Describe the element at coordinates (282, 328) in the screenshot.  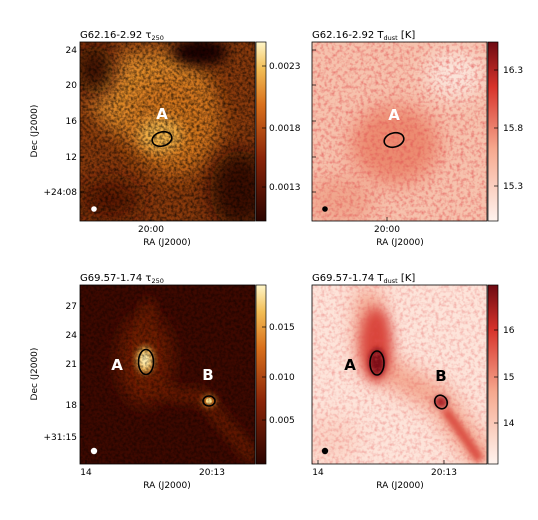
I see `colorbar-tick: 0.015` at that location.